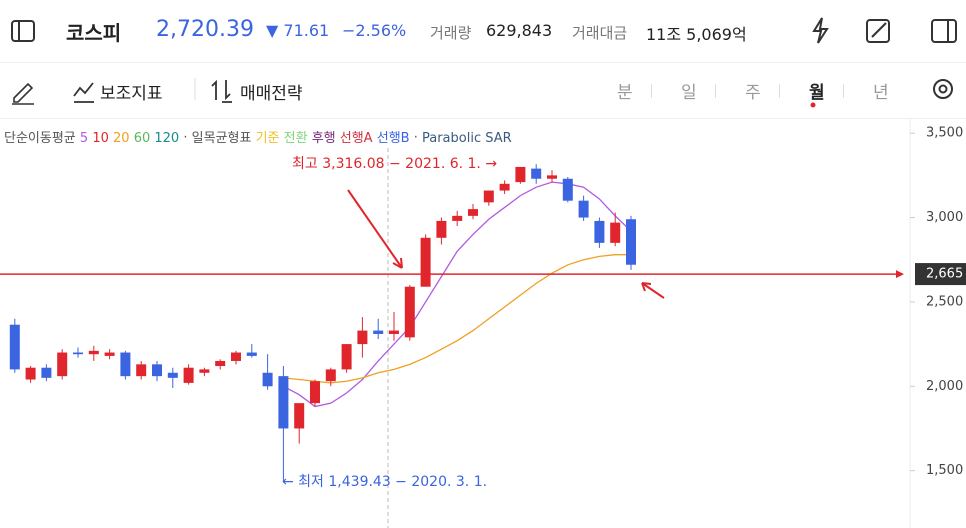 The image size is (966, 528). I want to click on draw-icon, so click(23, 93).